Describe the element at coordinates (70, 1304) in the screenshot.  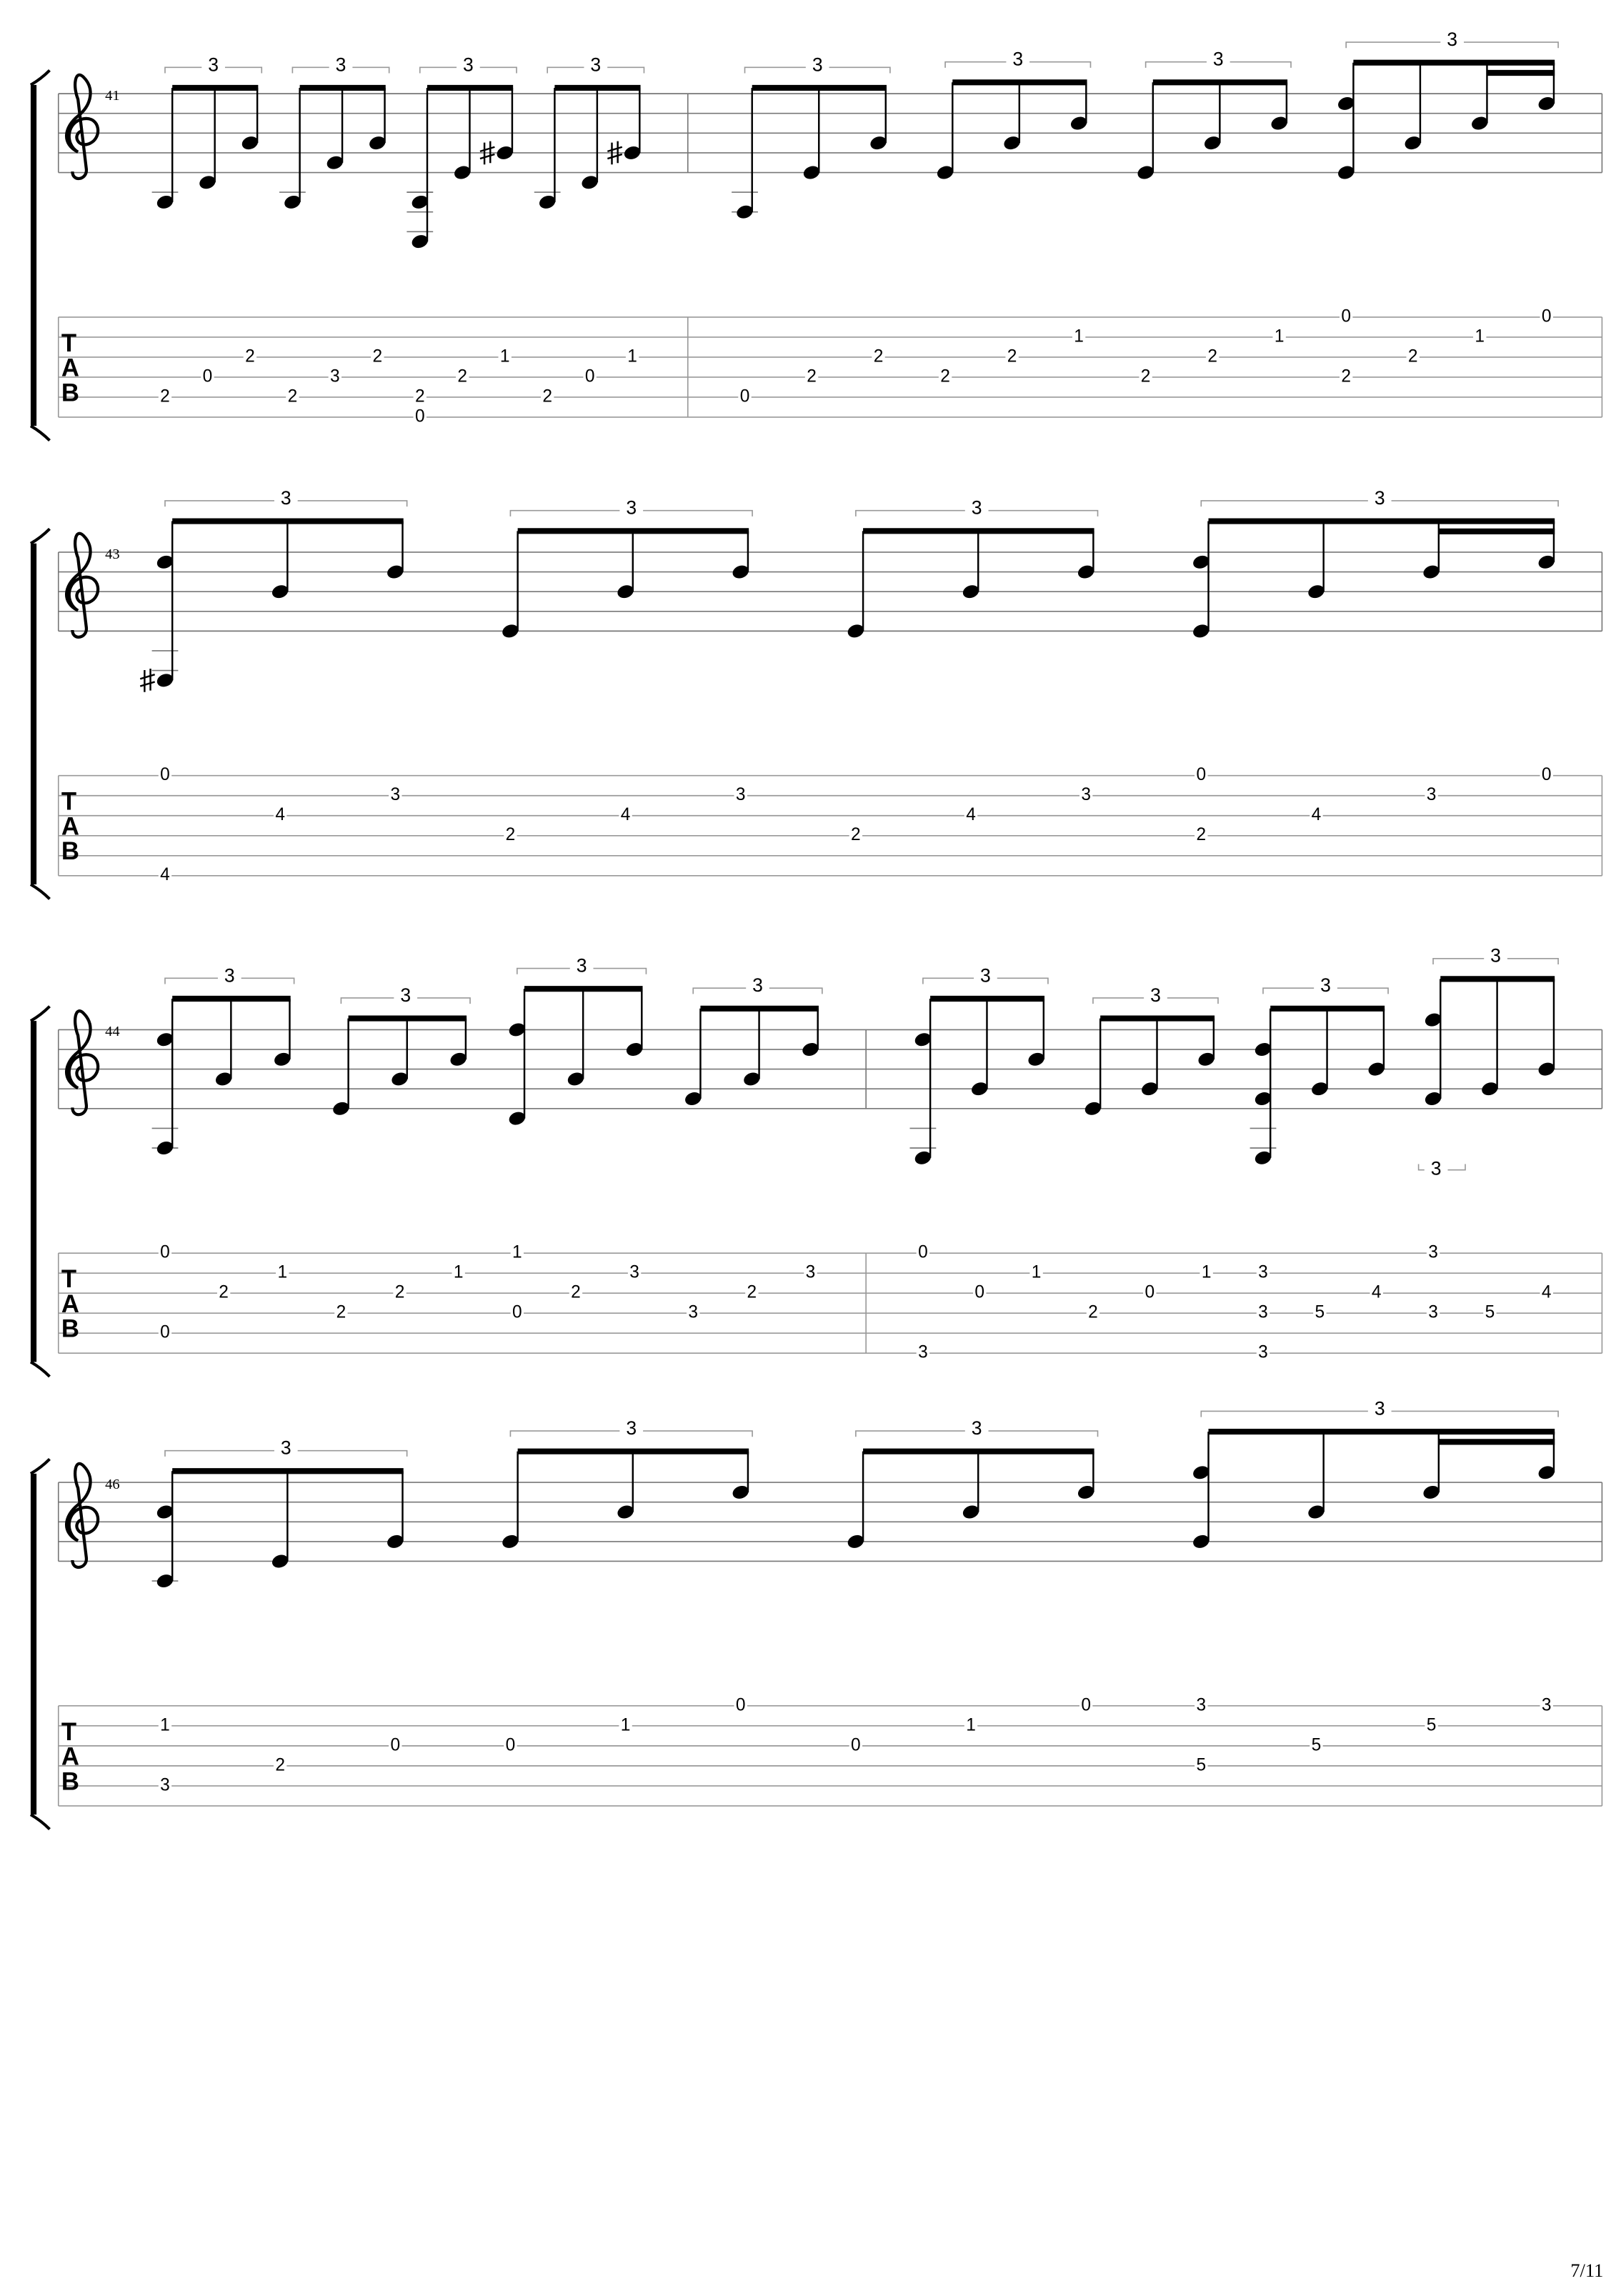
I see `tab-letter: A` at that location.